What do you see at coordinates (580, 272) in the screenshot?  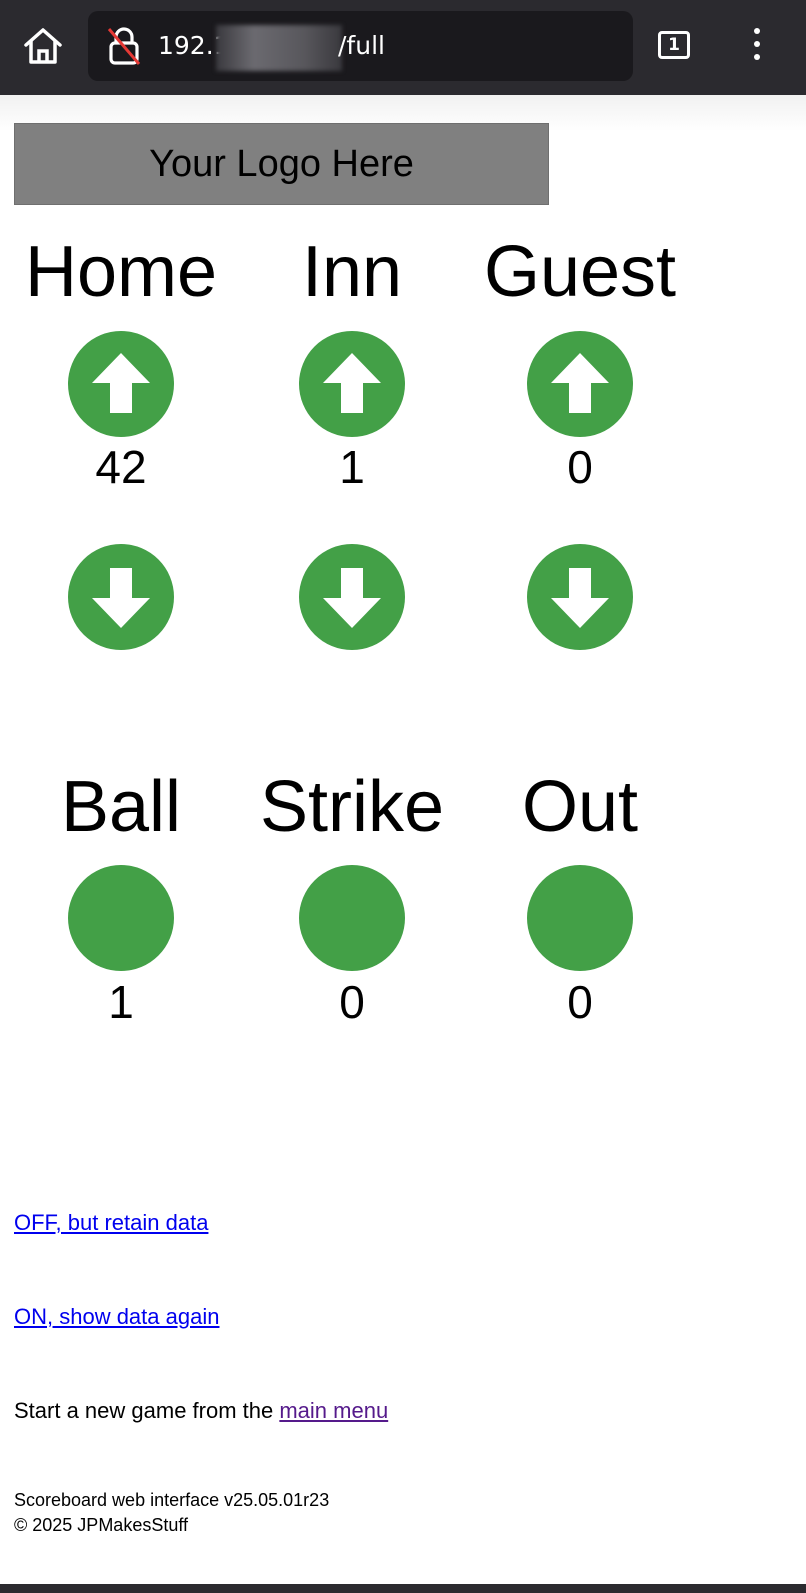 I see `guest-label: Guest` at bounding box center [580, 272].